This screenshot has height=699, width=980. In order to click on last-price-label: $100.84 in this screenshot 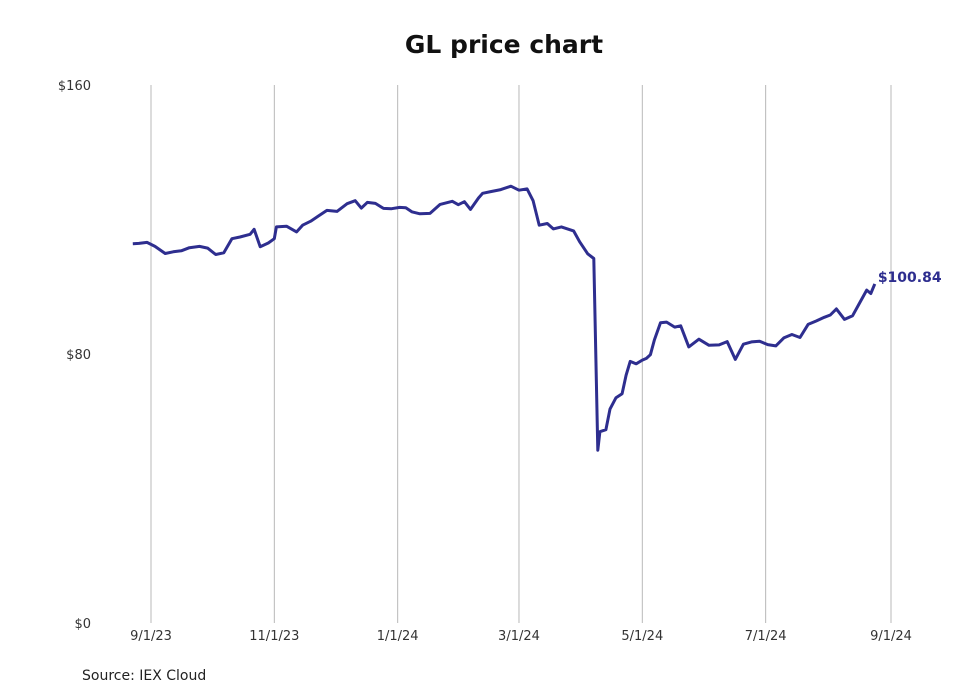, I will do `click(910, 278)`.